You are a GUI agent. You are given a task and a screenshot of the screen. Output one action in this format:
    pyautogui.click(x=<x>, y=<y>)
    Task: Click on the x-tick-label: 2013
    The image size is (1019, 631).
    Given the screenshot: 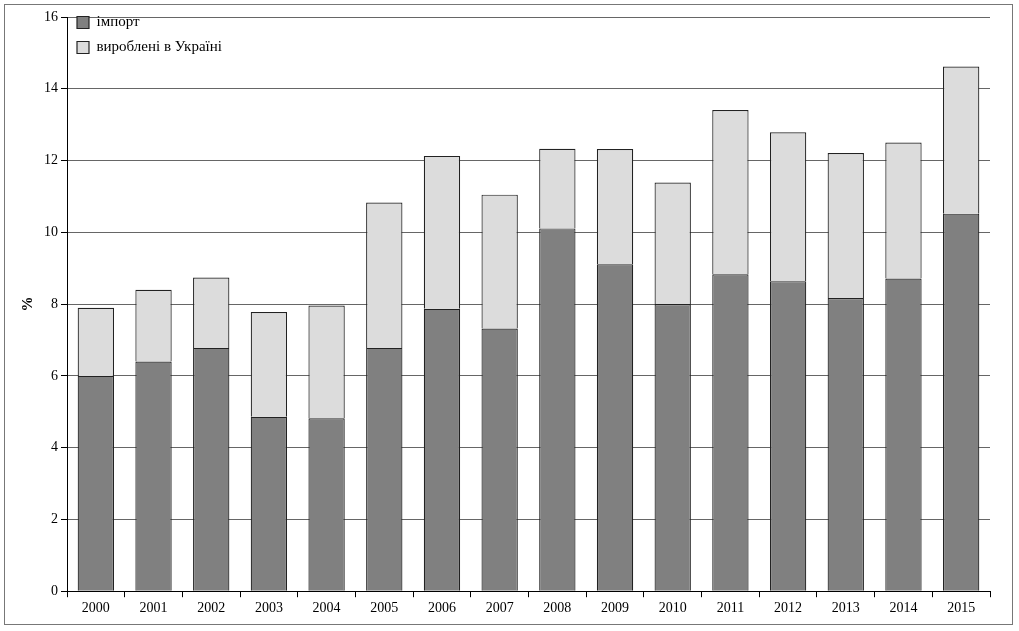 What is the action you would take?
    pyautogui.click(x=845, y=608)
    